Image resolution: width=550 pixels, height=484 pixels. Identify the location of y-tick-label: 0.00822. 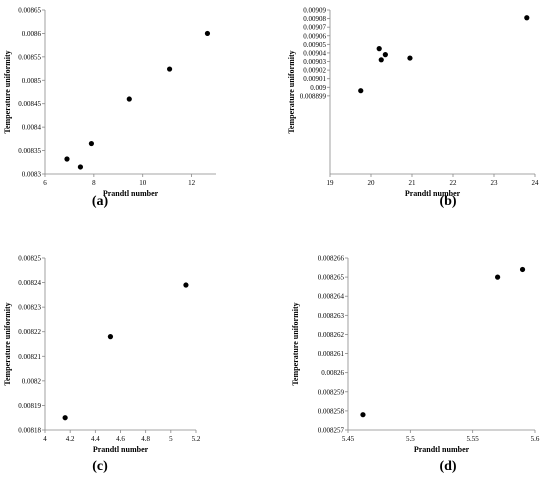
(29, 332).